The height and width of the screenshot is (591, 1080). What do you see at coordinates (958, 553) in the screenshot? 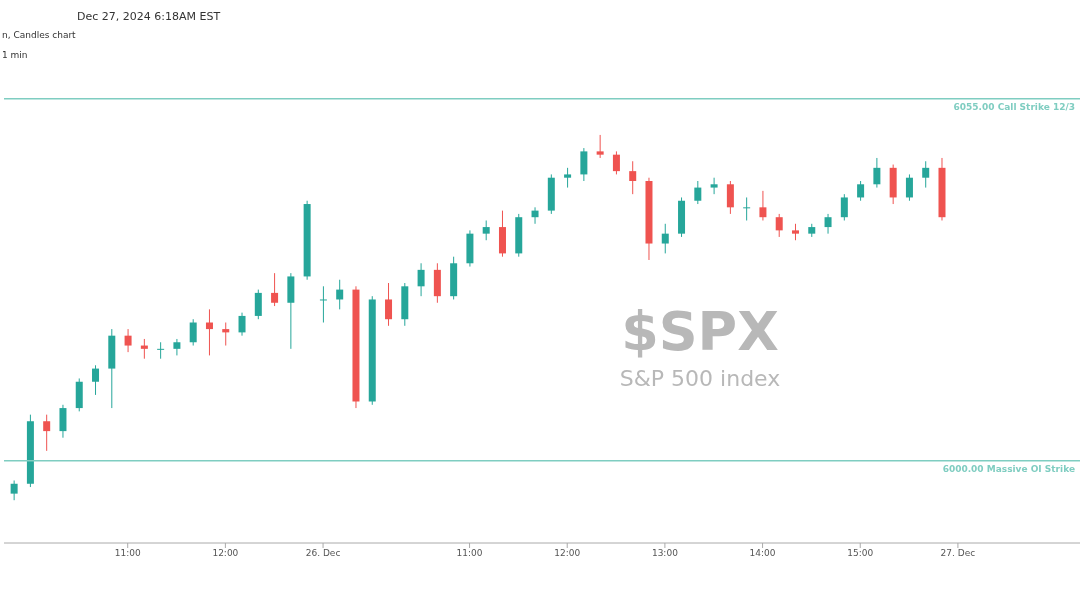
I see `x-tick-label: 27. Dec` at bounding box center [958, 553].